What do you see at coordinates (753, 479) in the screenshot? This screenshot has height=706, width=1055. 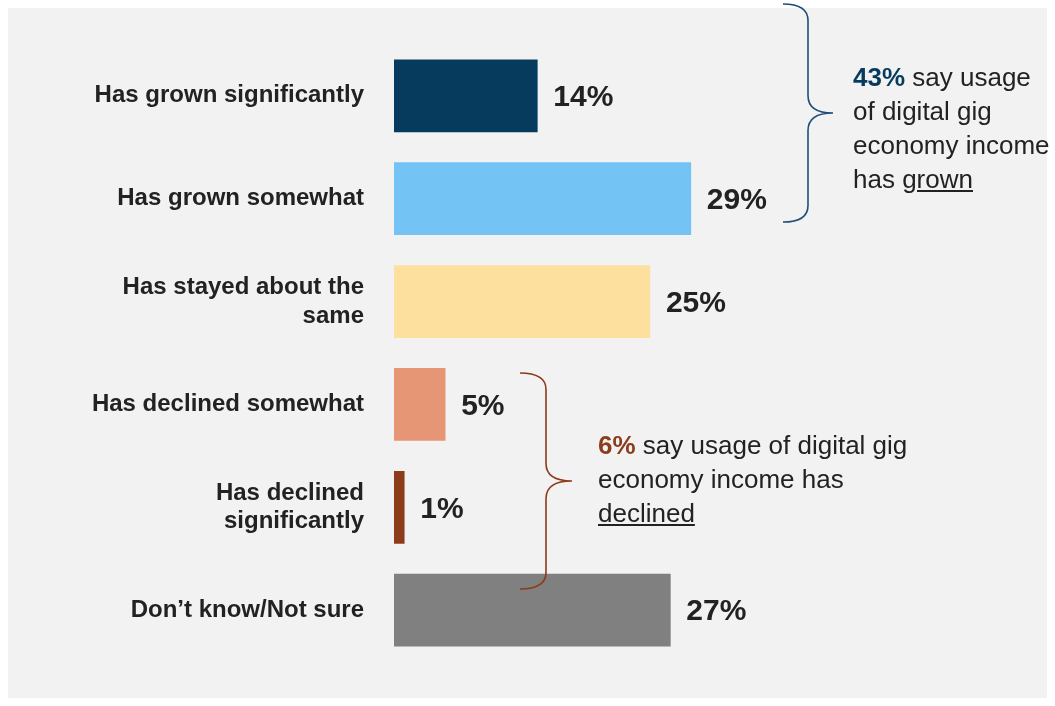 I see `annotation: 6% say usage of digital gig economy income has declined` at bounding box center [753, 479].